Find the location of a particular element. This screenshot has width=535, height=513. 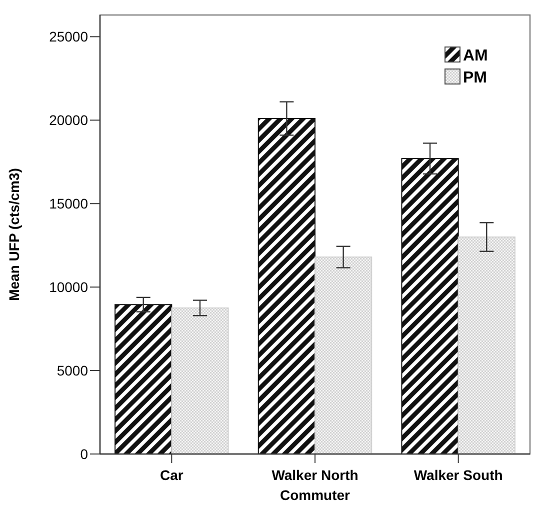

x-tick-label: Walker North is located at coordinates (315, 475).